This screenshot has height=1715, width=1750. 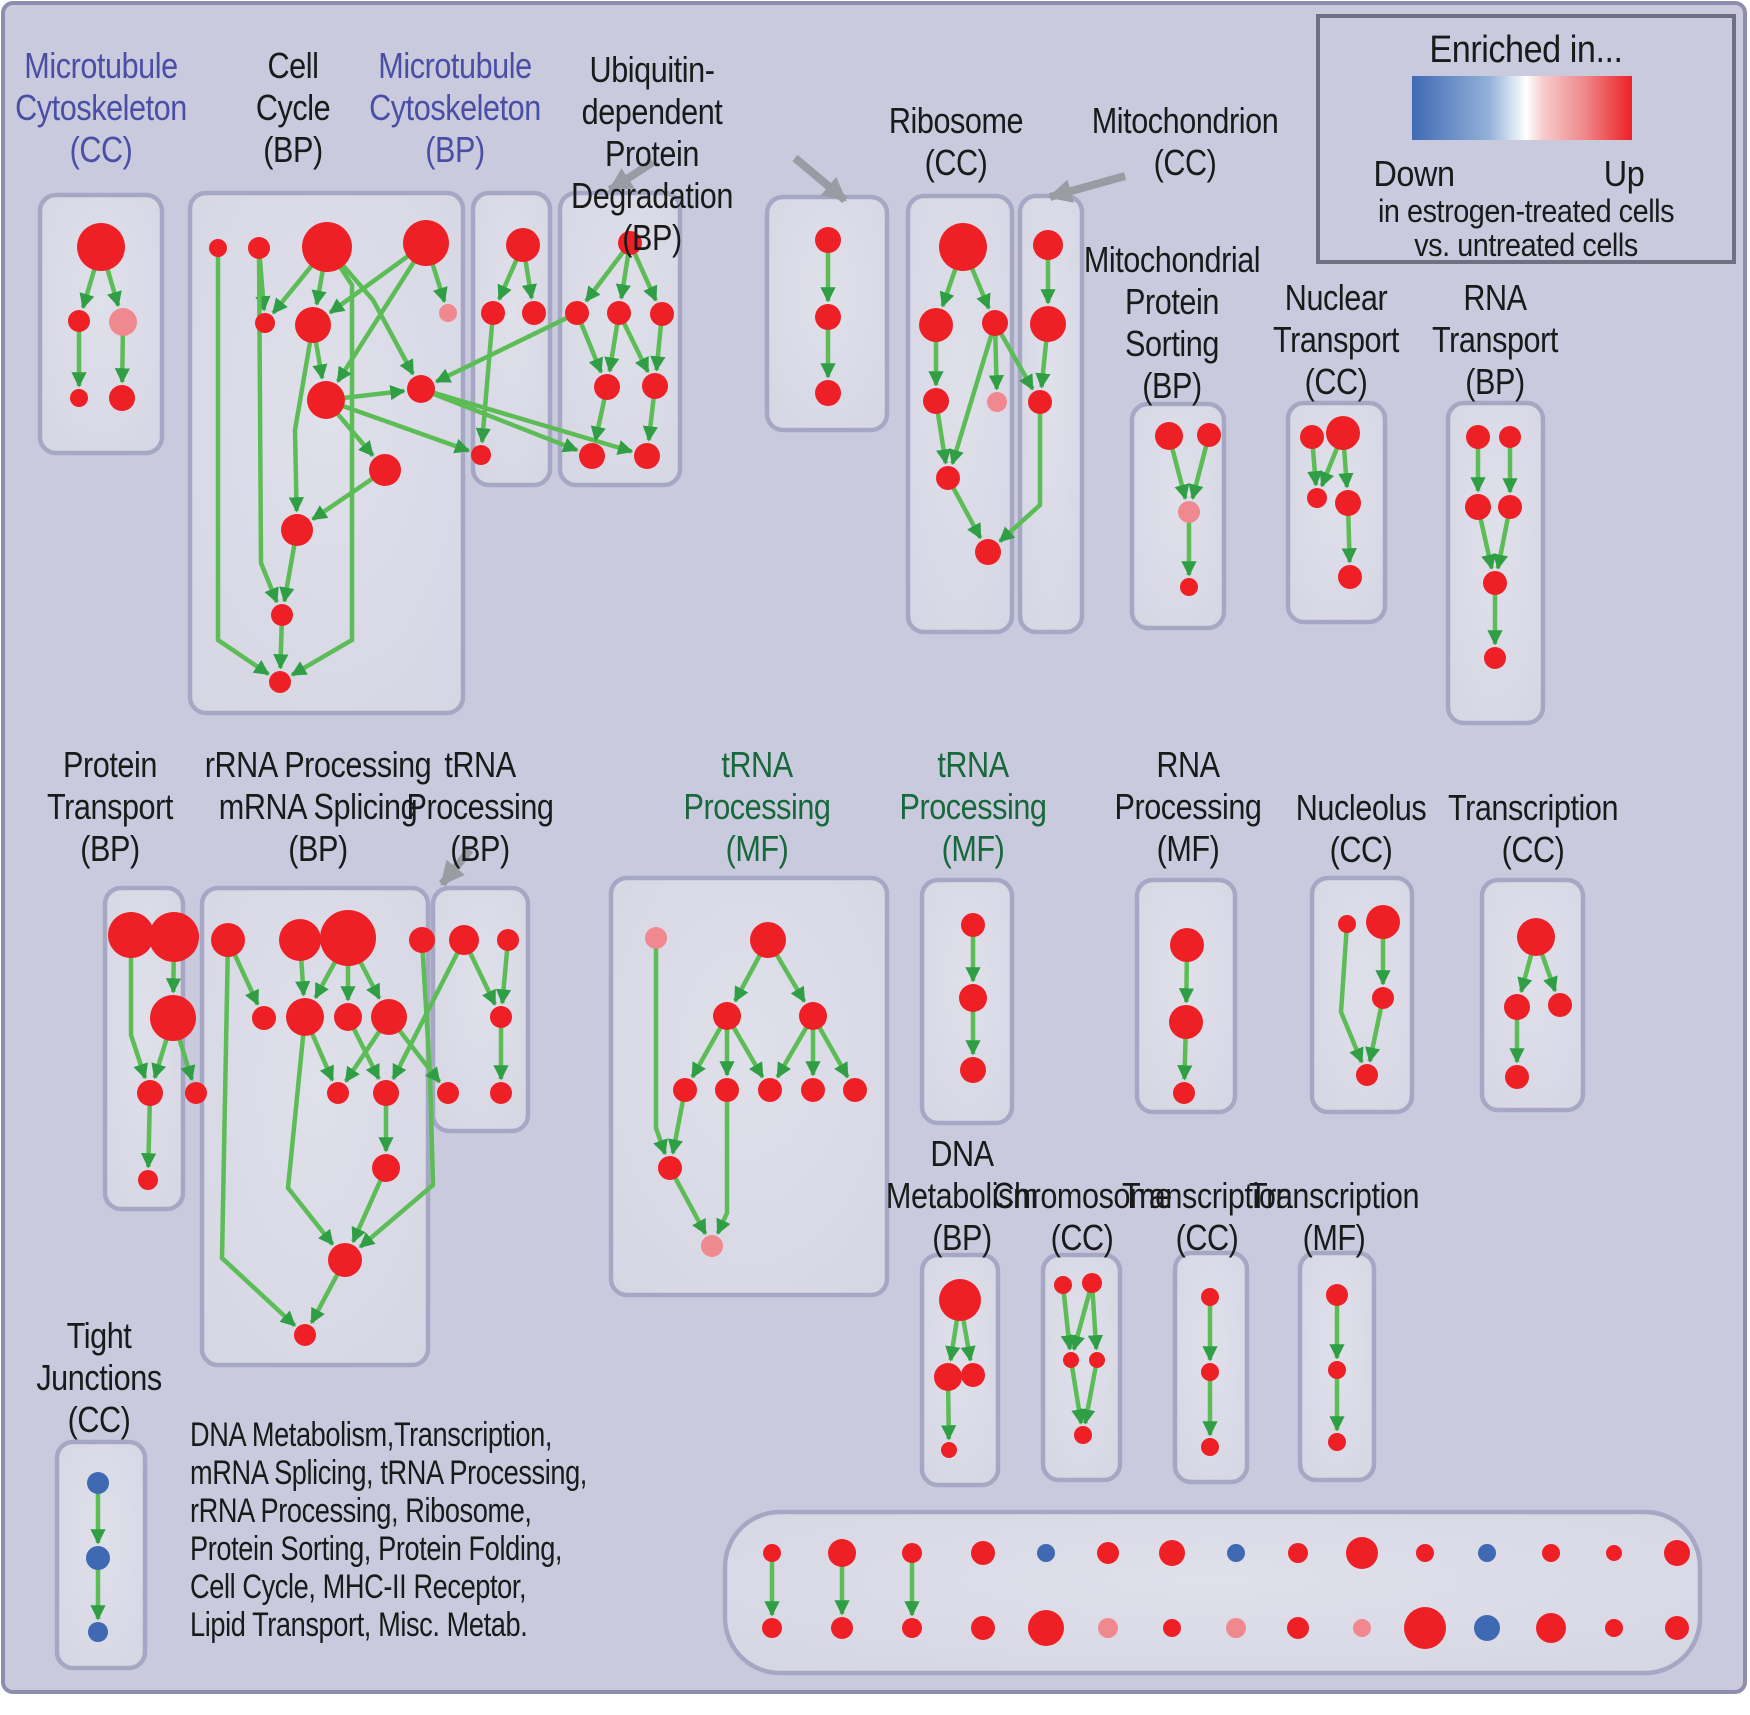 I want to click on line: dependent, so click(x=653, y=113).